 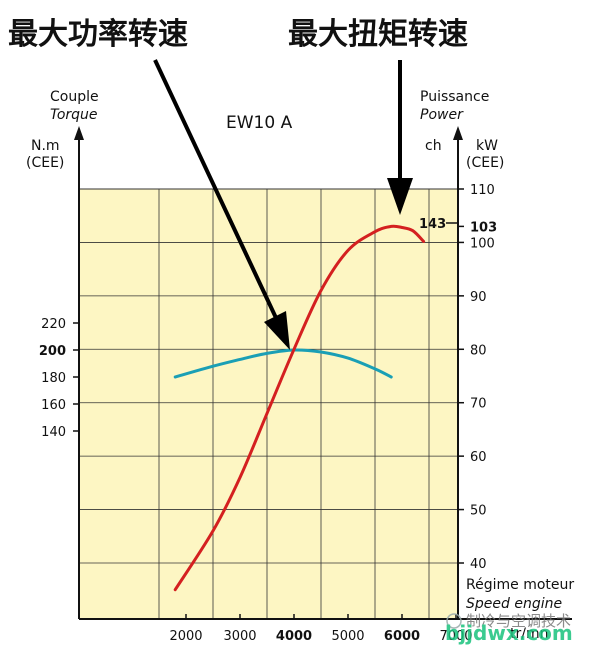 I want to click on right-tick-label: 60, so click(x=478, y=457).